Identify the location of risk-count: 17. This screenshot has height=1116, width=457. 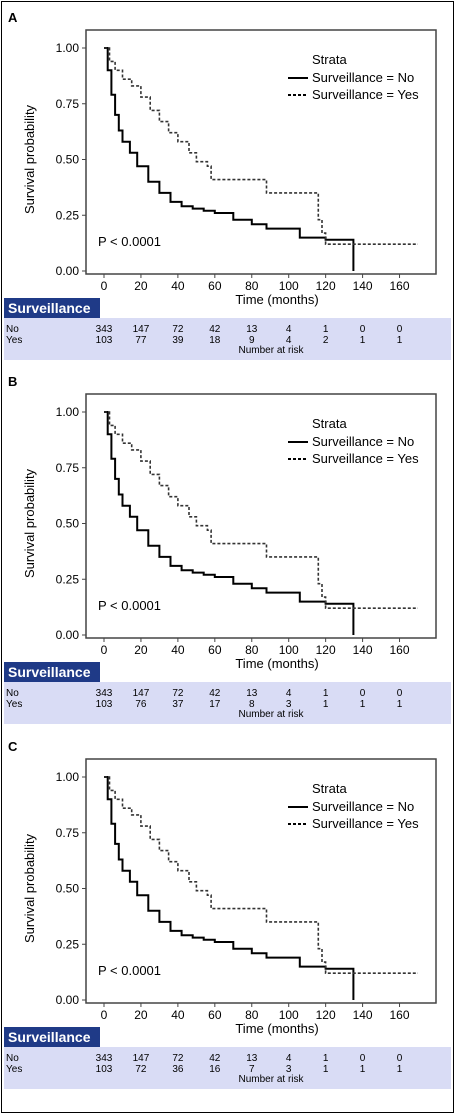
(215, 704).